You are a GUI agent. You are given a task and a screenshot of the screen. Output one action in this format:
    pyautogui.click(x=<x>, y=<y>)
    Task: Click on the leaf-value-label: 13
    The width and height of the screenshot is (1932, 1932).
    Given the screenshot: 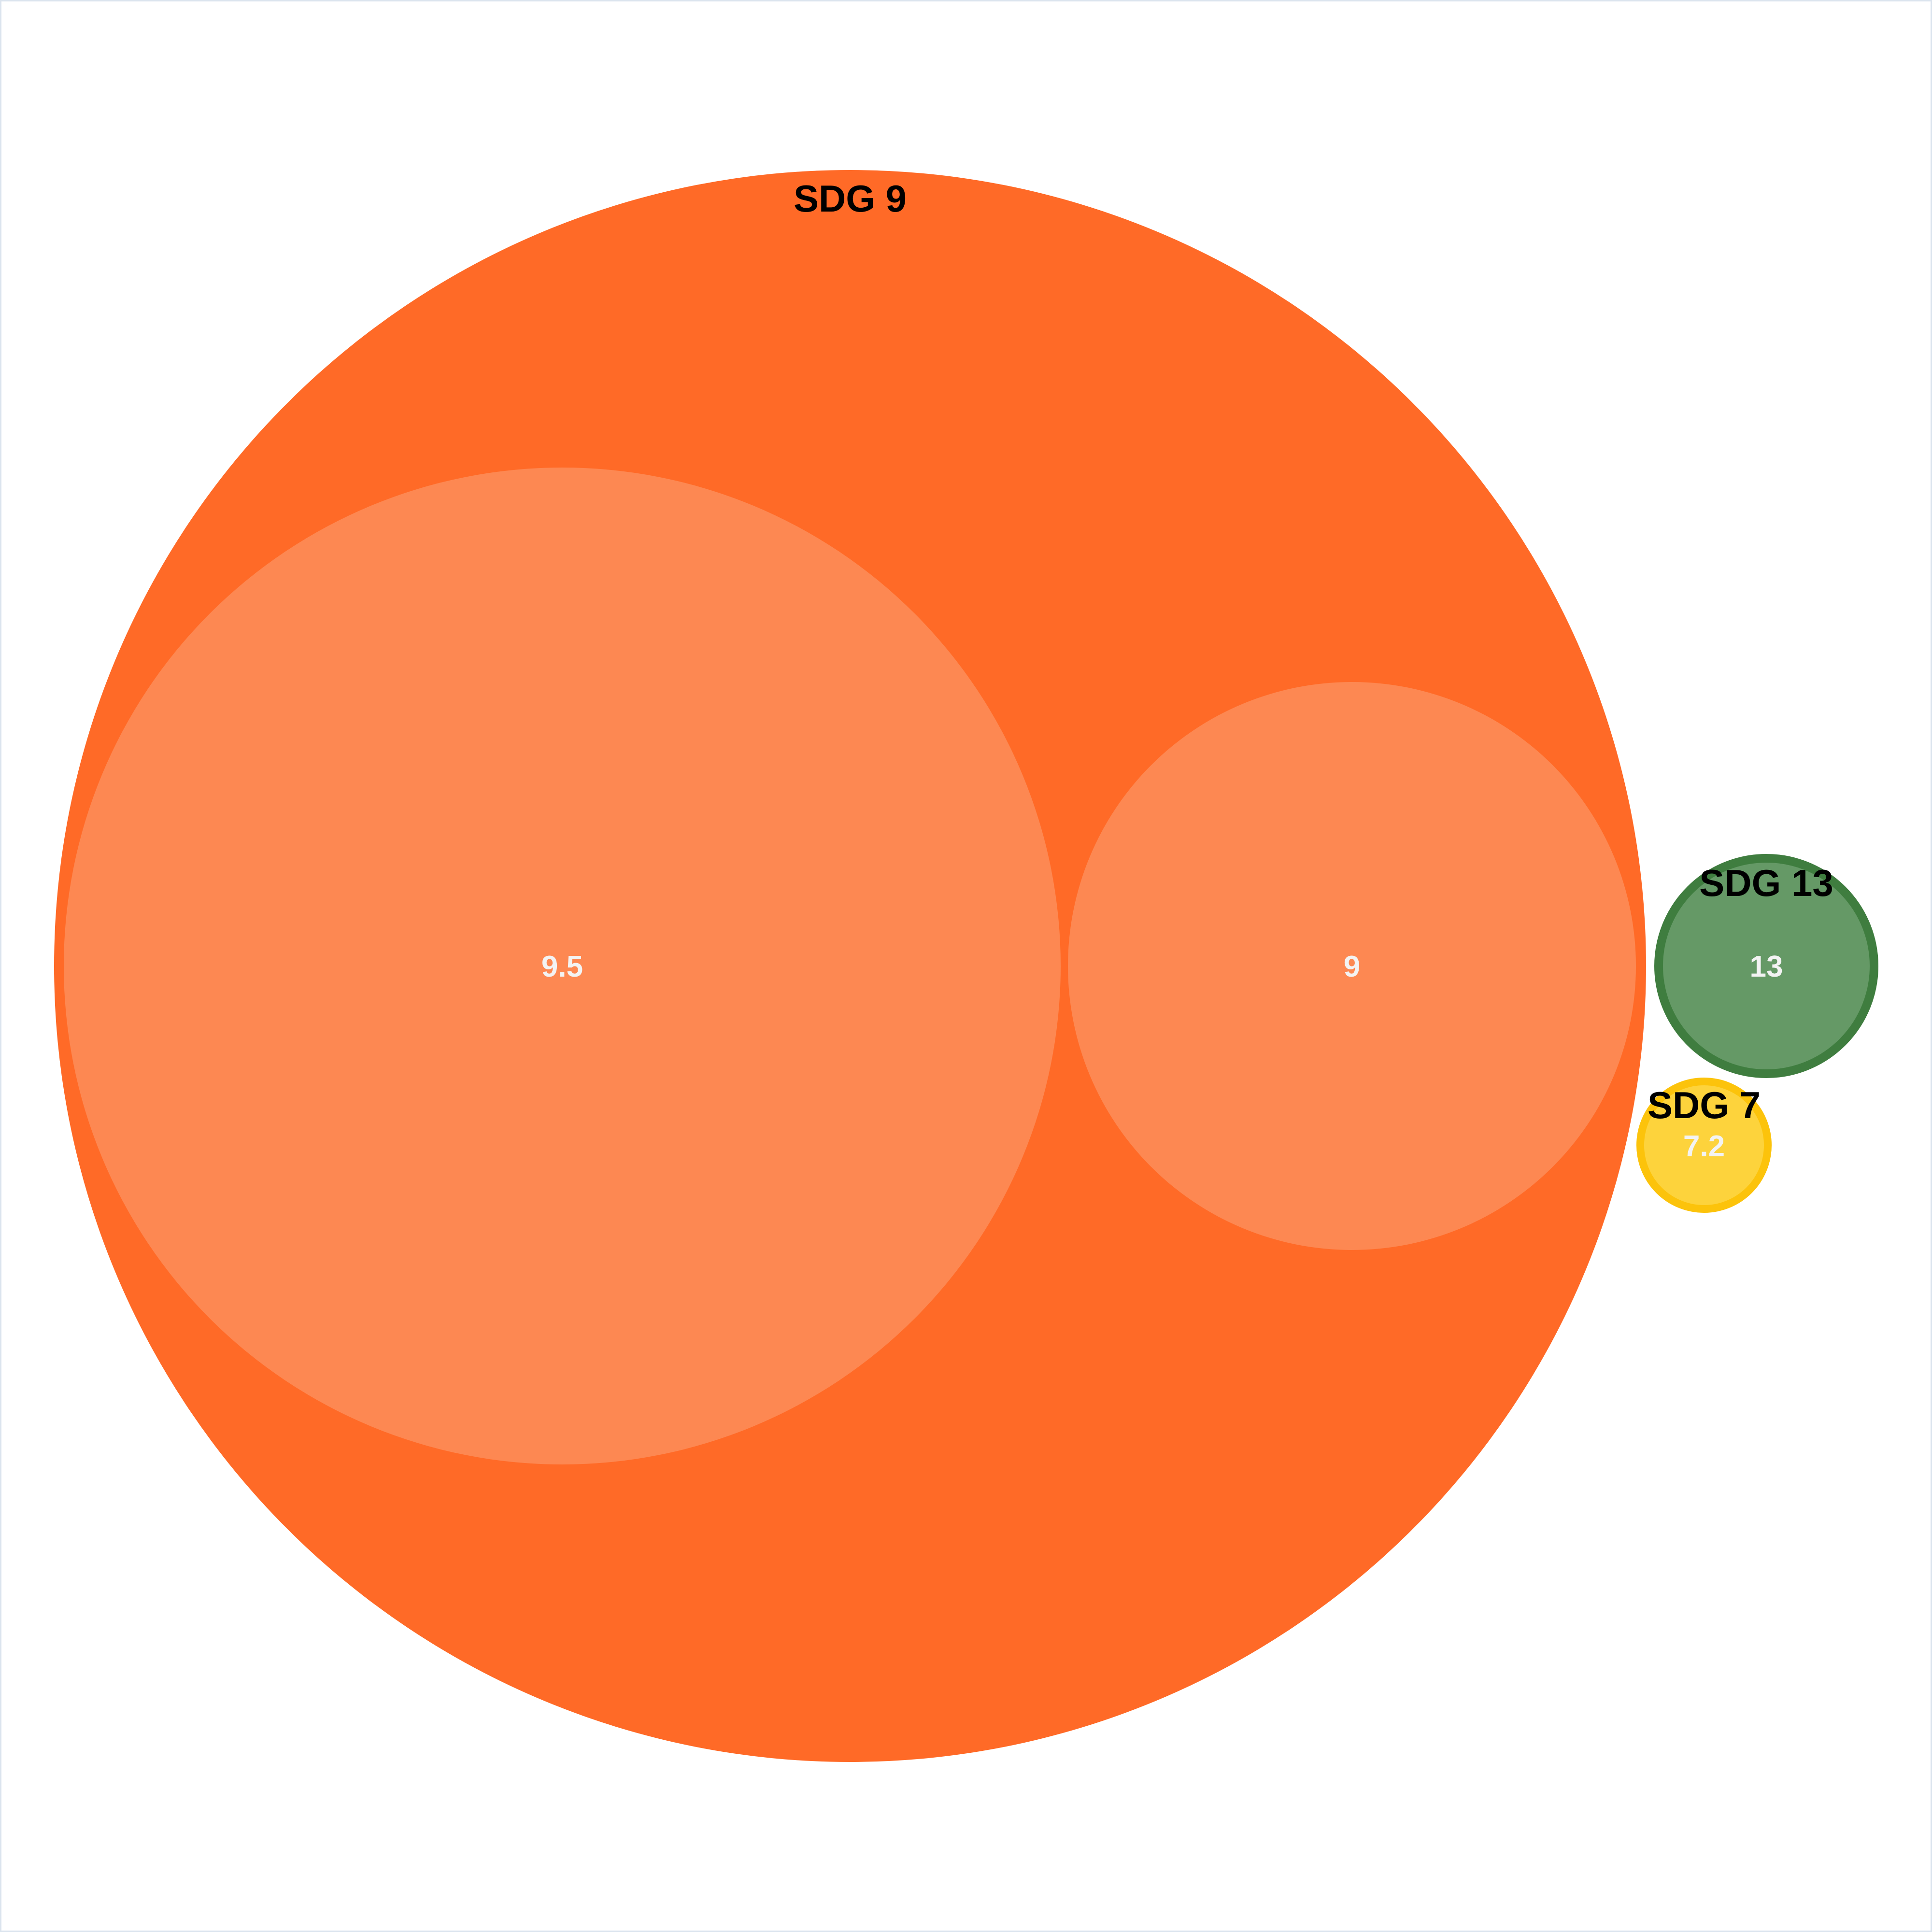 What is the action you would take?
    pyautogui.click(x=1766, y=966)
    